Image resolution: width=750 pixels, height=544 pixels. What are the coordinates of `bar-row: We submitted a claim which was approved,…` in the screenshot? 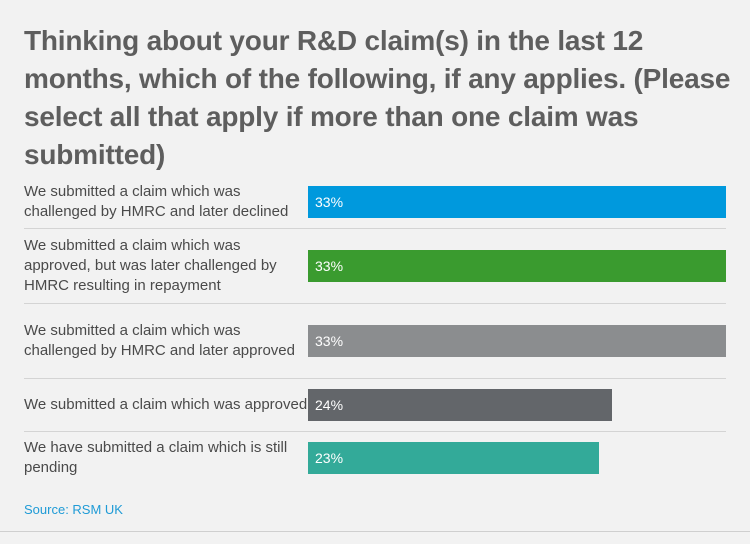 It's located at (375, 265).